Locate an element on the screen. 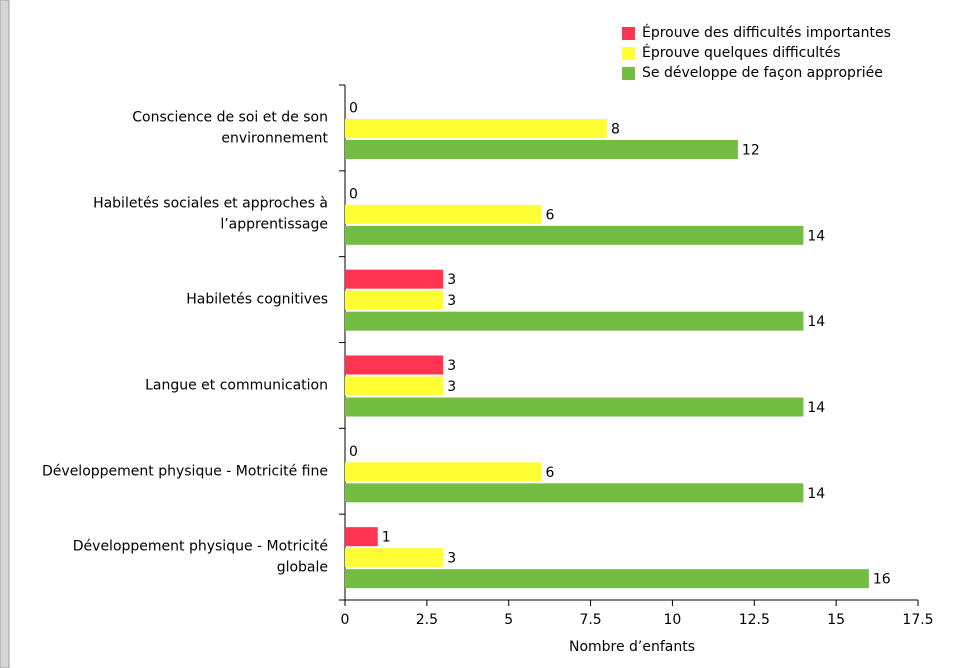  x-tick-label: 10 is located at coordinates (673, 620).